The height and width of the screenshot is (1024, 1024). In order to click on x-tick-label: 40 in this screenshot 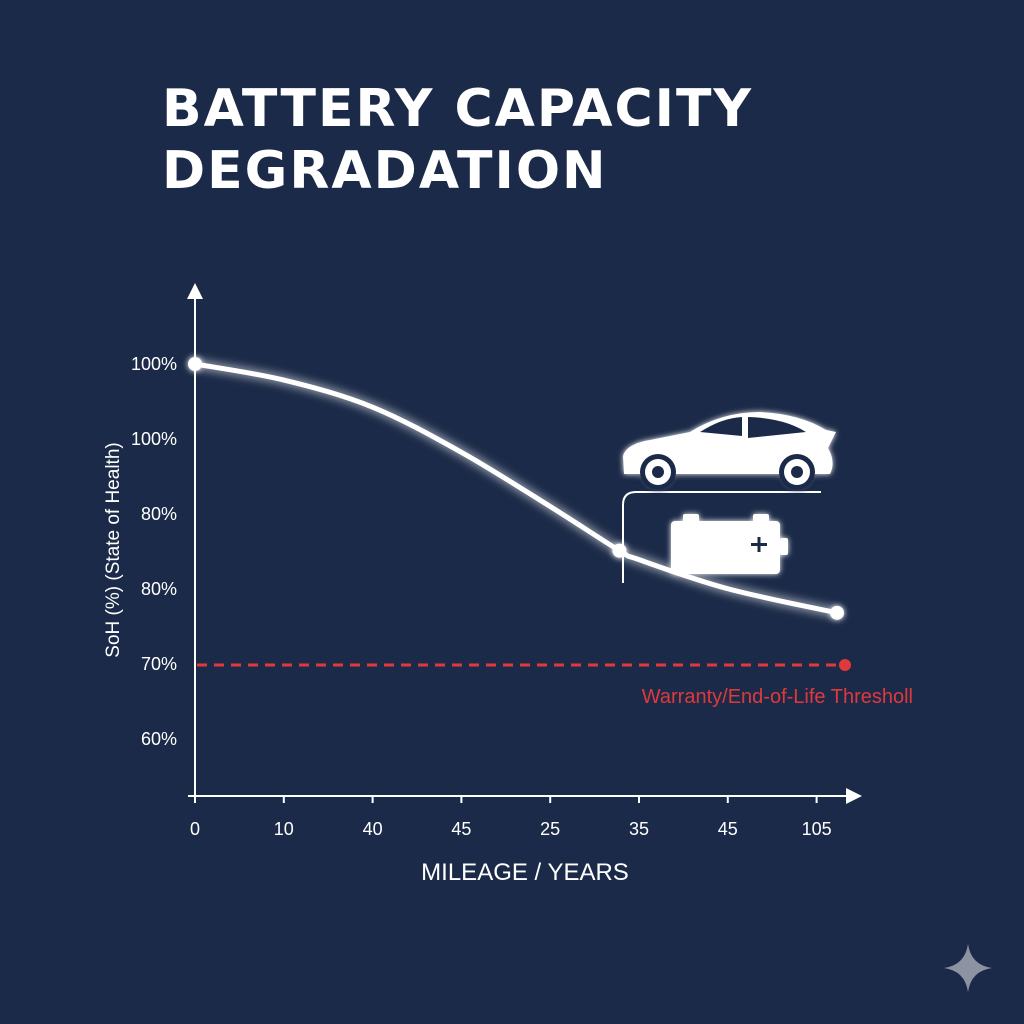, I will do `click(373, 829)`.